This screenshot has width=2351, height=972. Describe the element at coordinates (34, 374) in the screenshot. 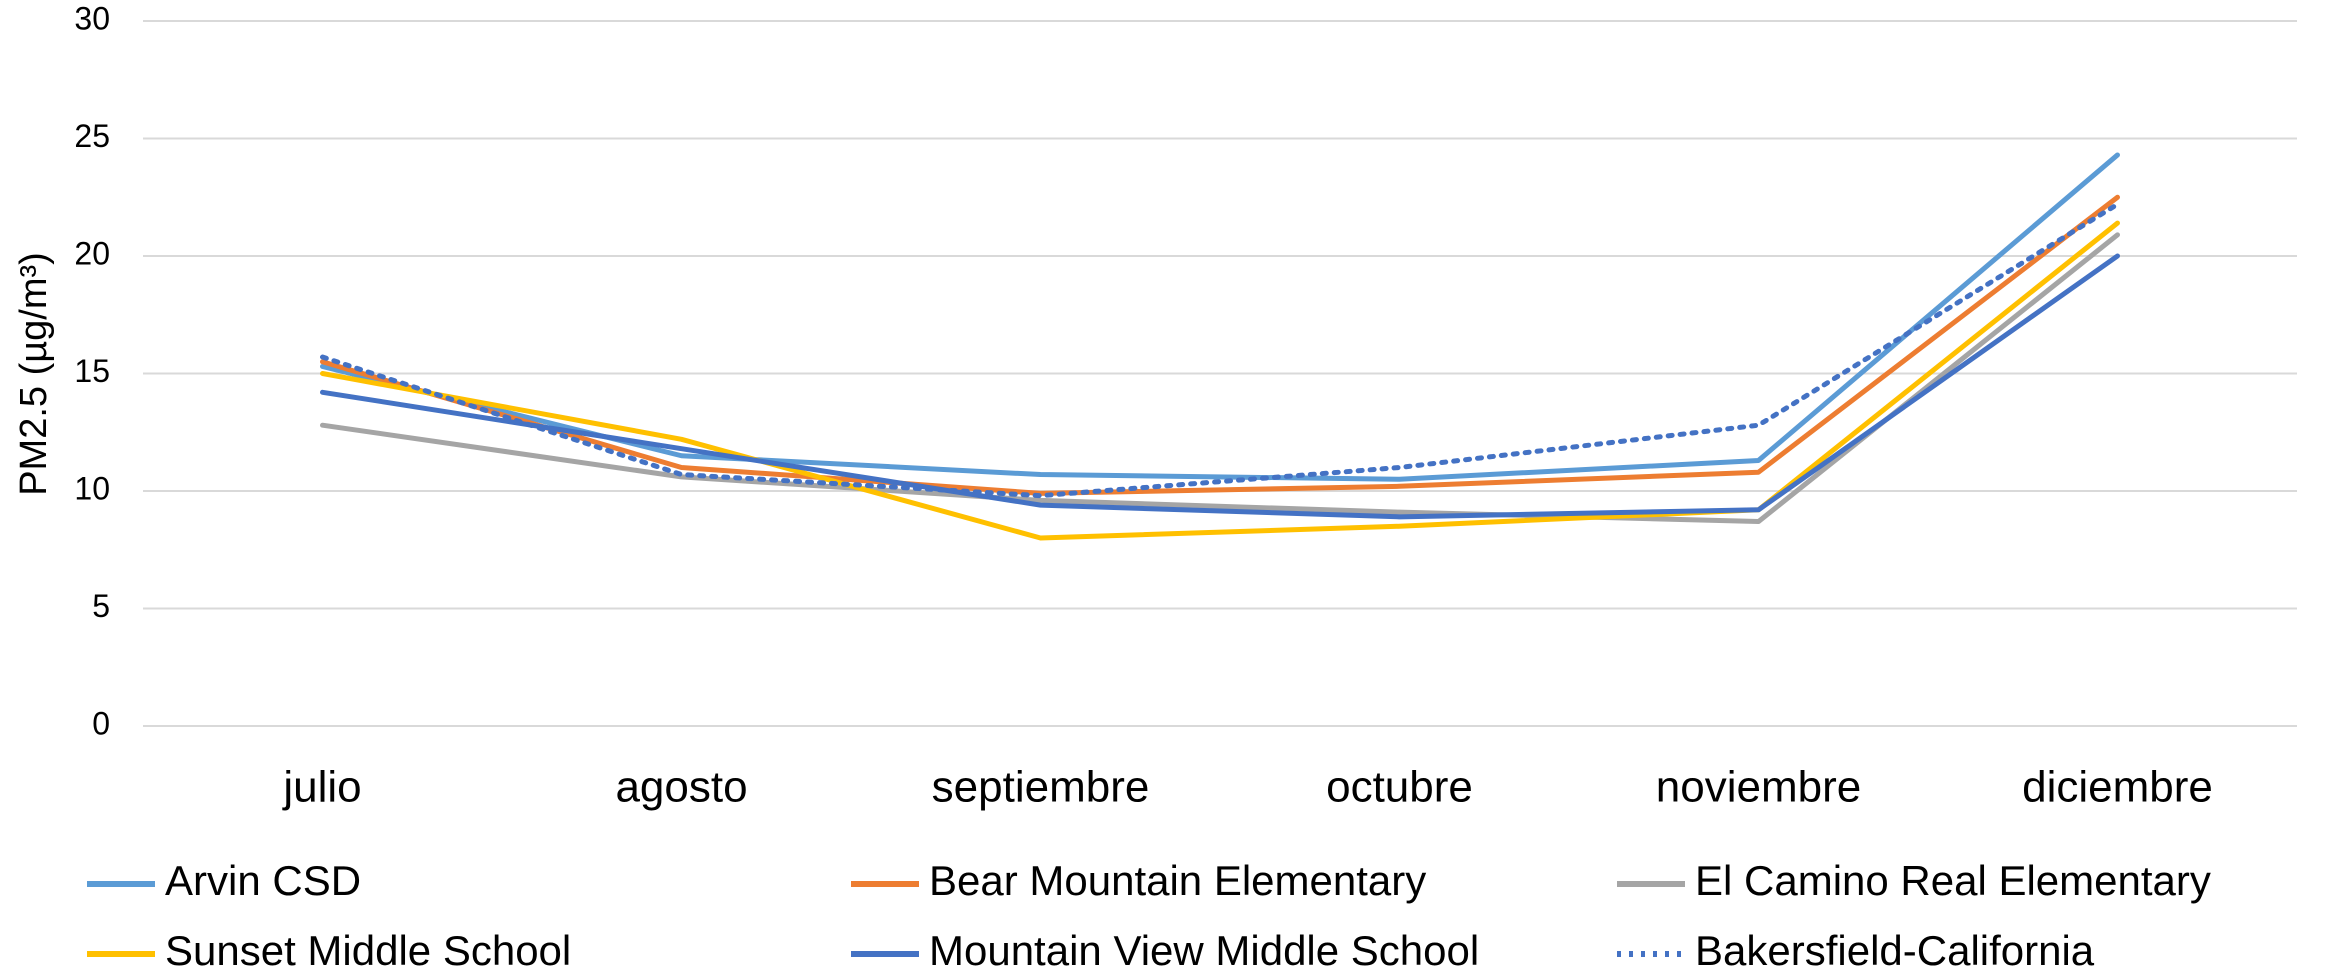

I see `y-axis-label: PM2.5 (µg/m³)` at that location.